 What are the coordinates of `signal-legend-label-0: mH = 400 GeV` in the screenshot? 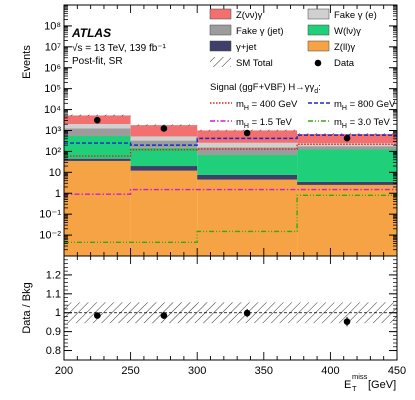 It's located at (267, 105).